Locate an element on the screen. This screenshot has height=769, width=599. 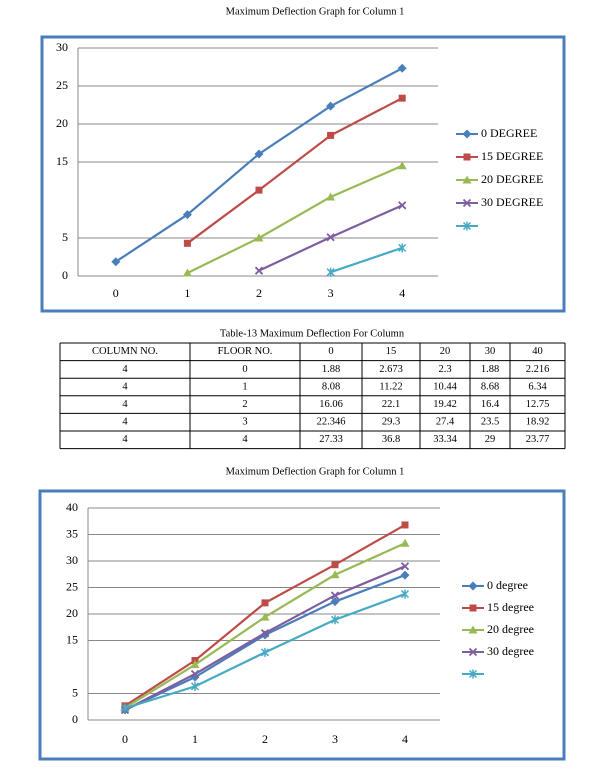
table-cell: 27.4 is located at coordinates (445, 422).